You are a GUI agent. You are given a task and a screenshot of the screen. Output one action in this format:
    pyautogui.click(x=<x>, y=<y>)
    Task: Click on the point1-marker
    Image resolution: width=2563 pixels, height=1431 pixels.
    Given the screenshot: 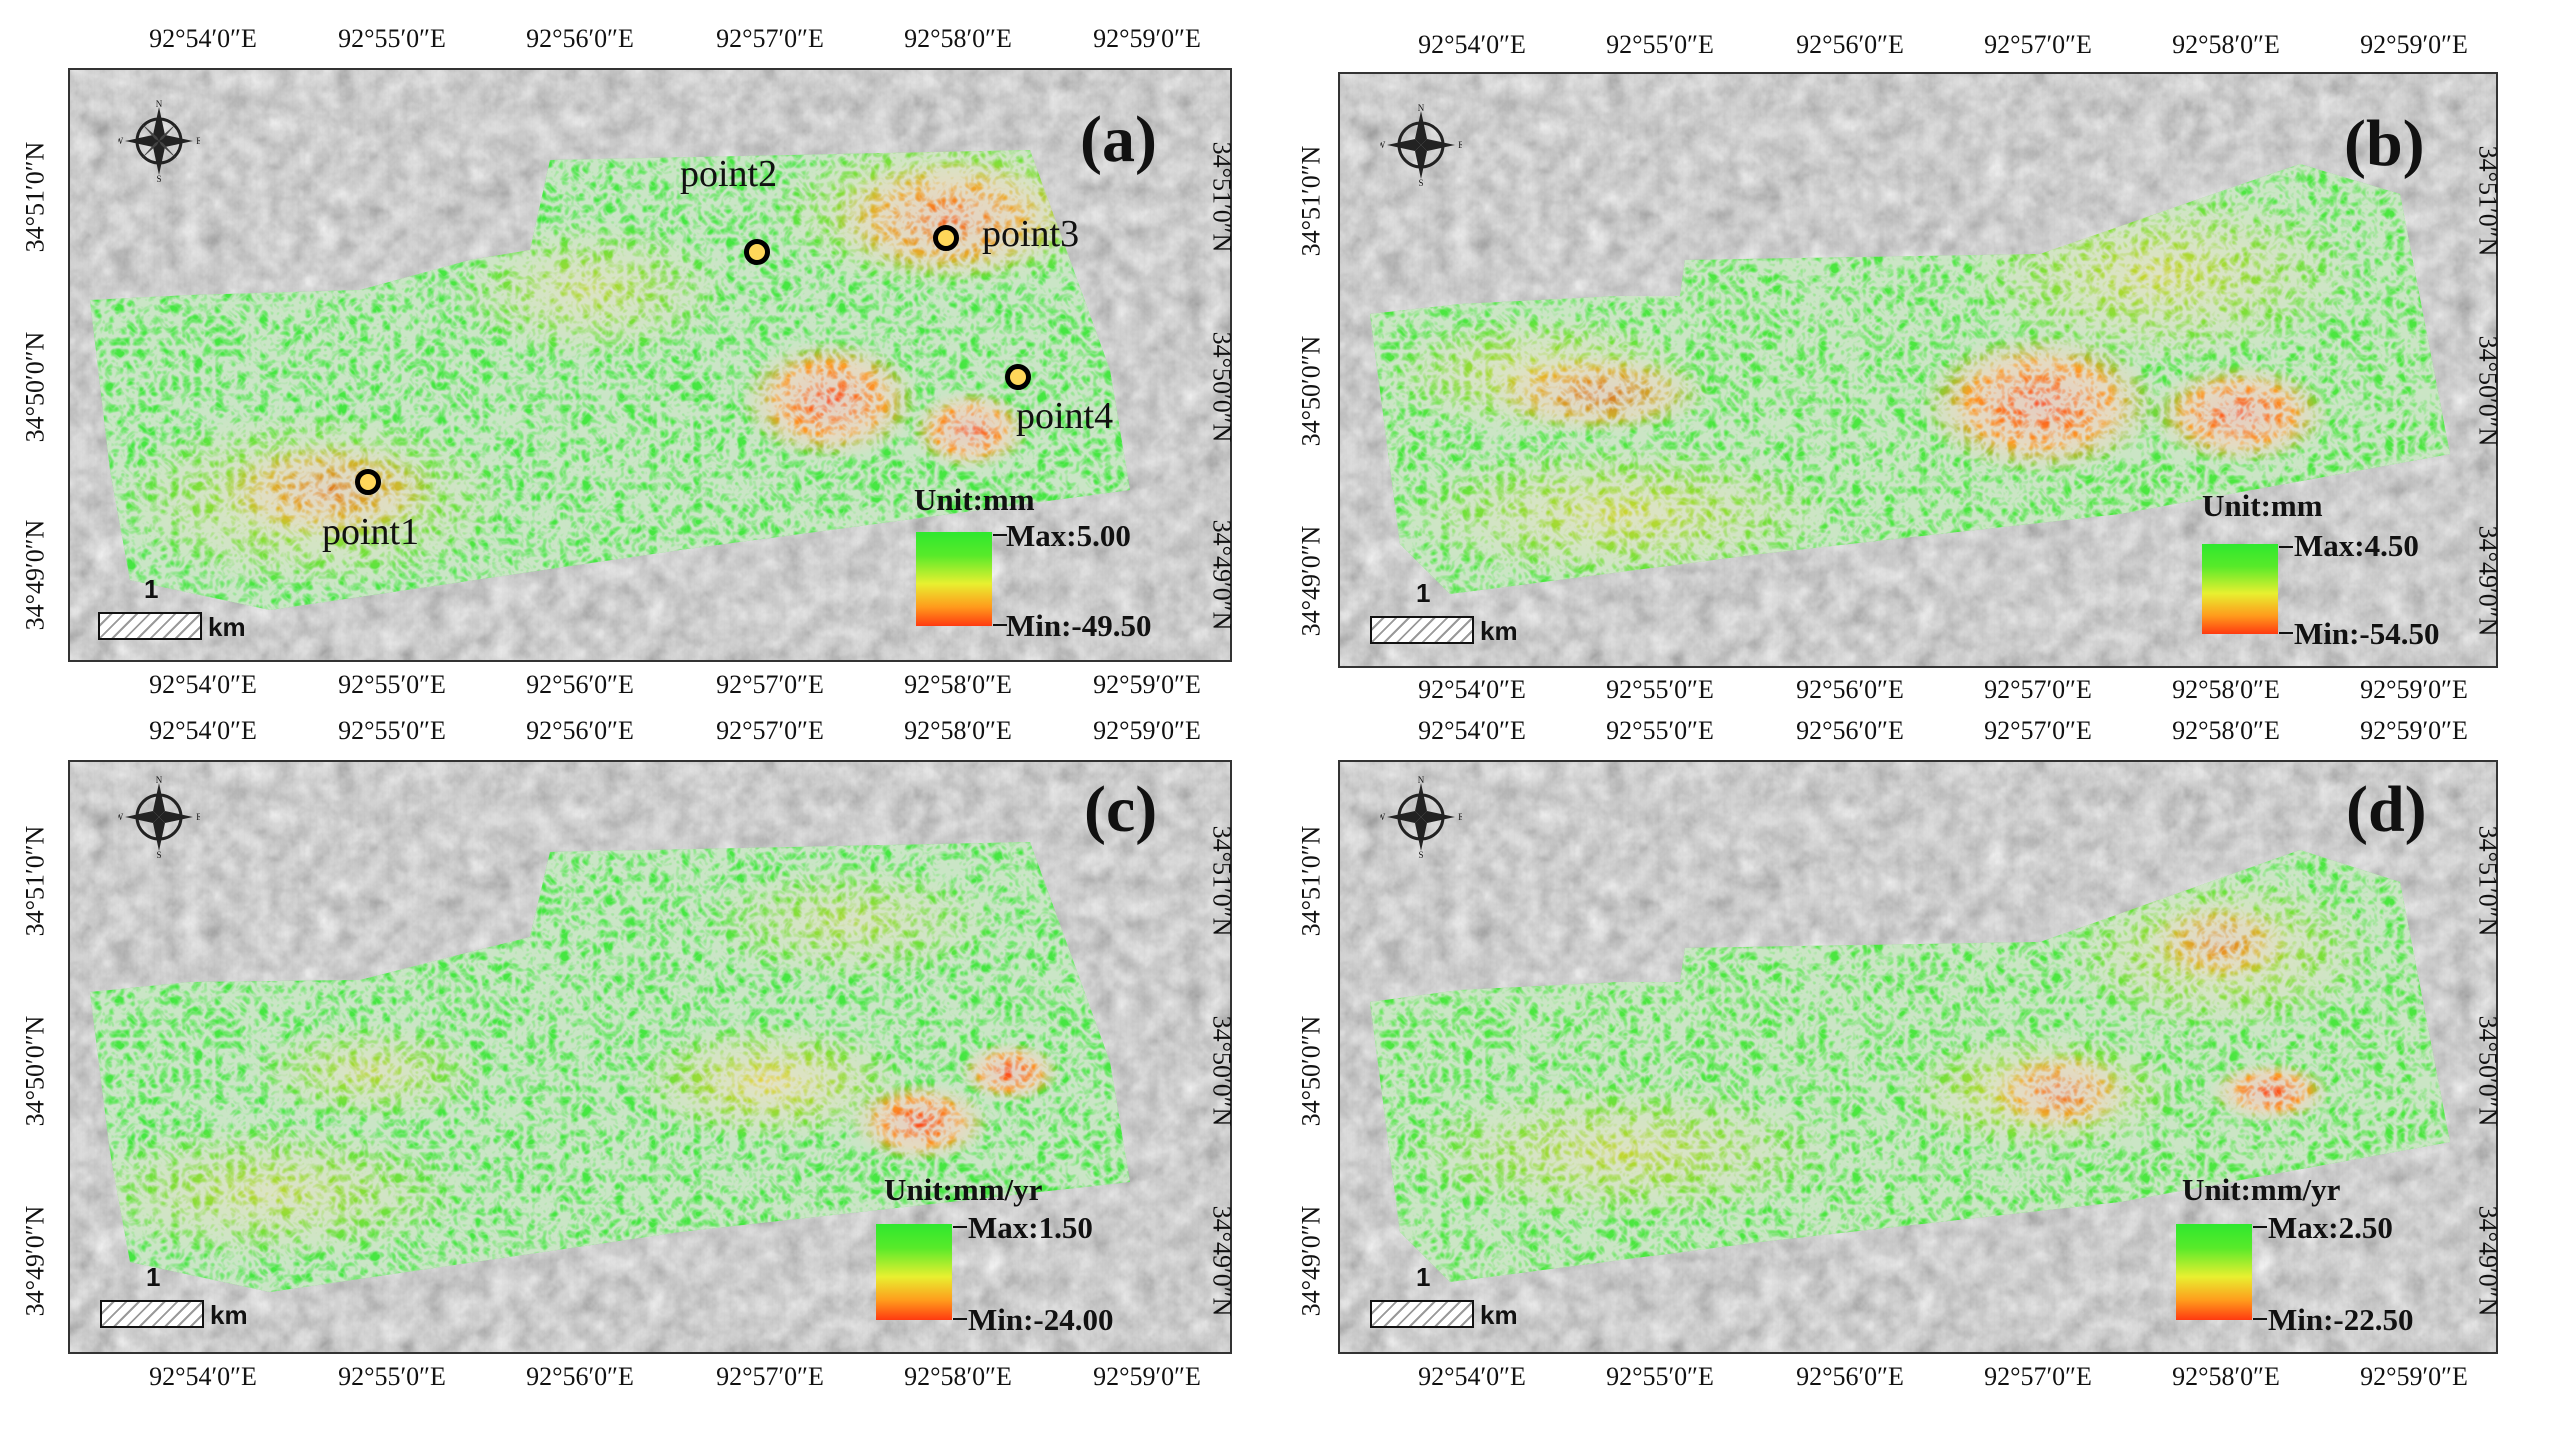 What is the action you would take?
    pyautogui.click(x=368, y=482)
    